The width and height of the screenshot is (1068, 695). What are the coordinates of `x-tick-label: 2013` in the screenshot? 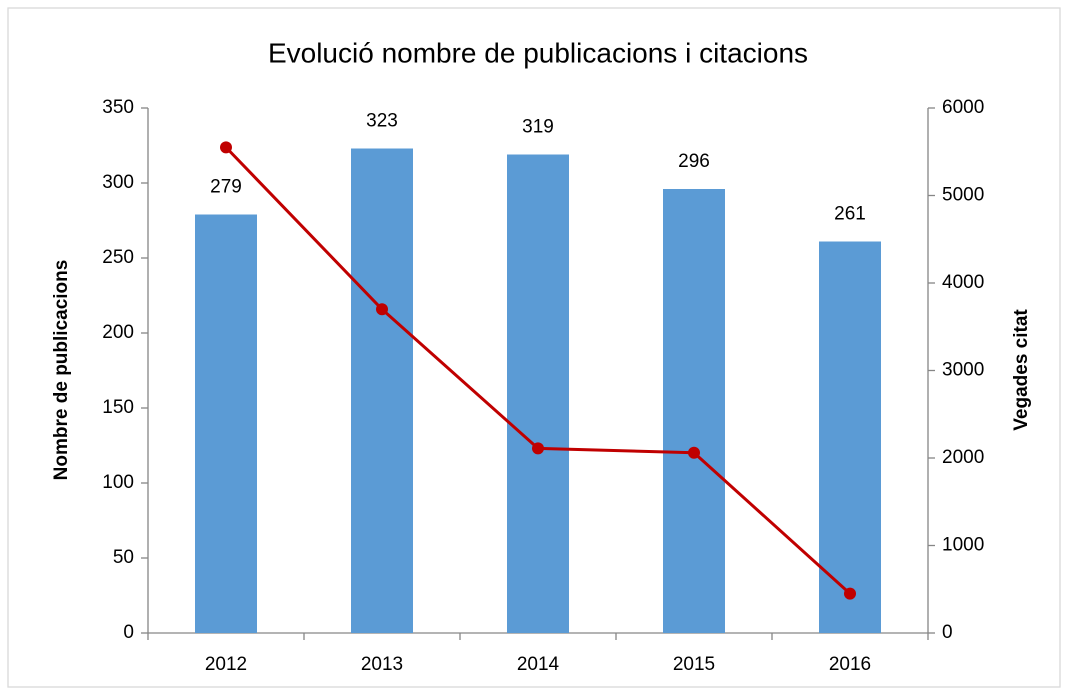 It's located at (382, 664).